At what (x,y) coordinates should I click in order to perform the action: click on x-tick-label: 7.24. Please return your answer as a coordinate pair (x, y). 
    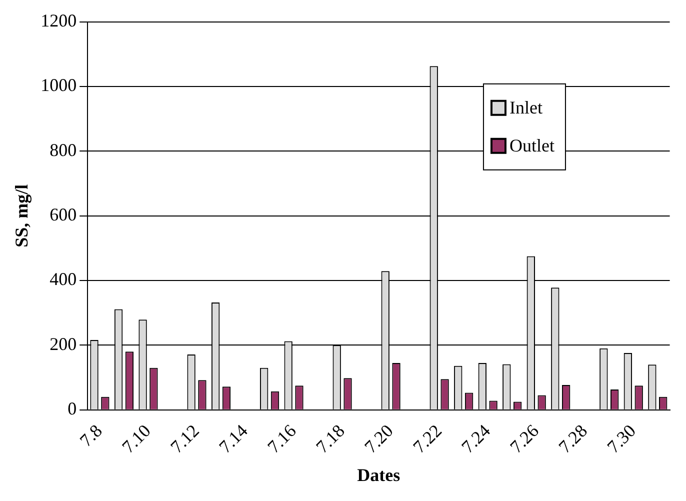
    Looking at the image, I should click on (476, 438).